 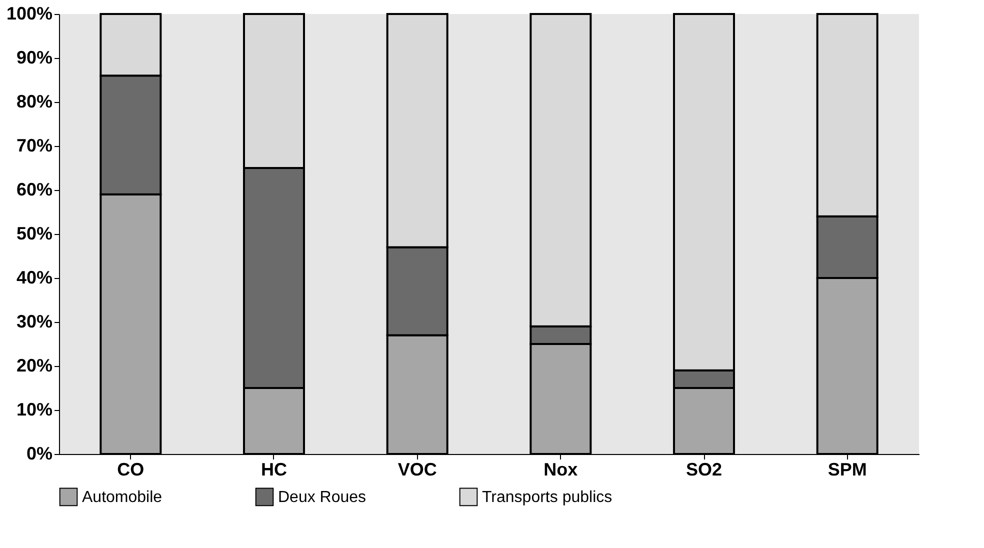 What do you see at coordinates (34, 278) in the screenshot?
I see `y-tick-label: 40%` at bounding box center [34, 278].